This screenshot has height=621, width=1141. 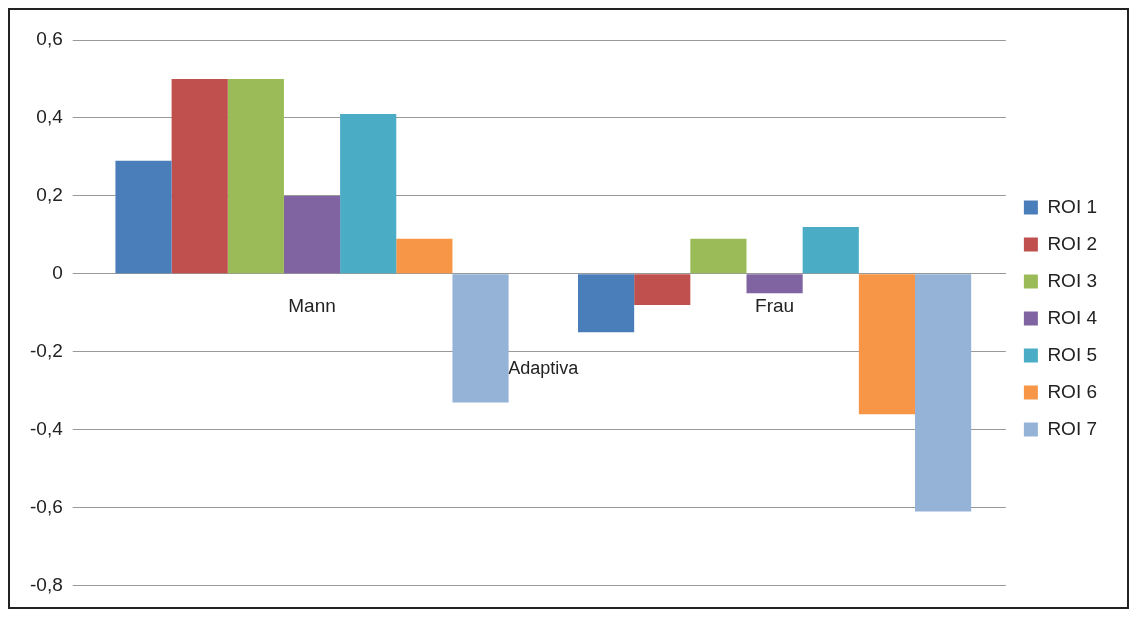 I want to click on y-tick-label: 0,2, so click(x=49, y=195).